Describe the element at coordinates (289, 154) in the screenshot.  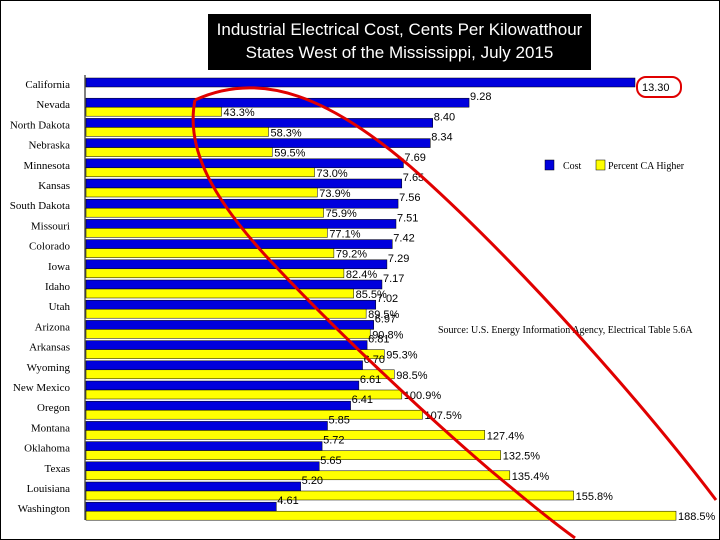
I see `percent-value-nebraska: 59.5%` at that location.